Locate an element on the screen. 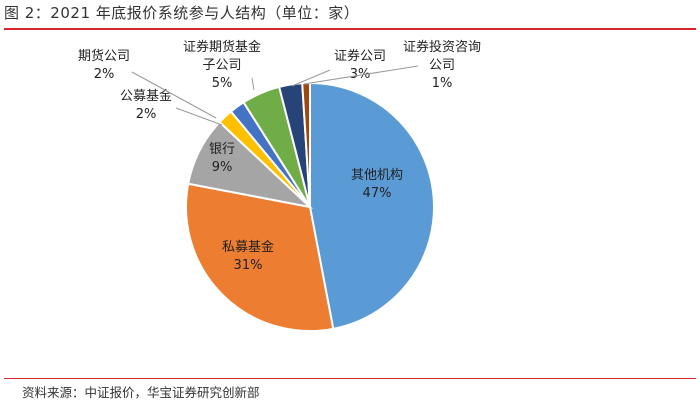 This screenshot has width=700, height=414. slice-value-label-0: 47% is located at coordinates (377, 193).